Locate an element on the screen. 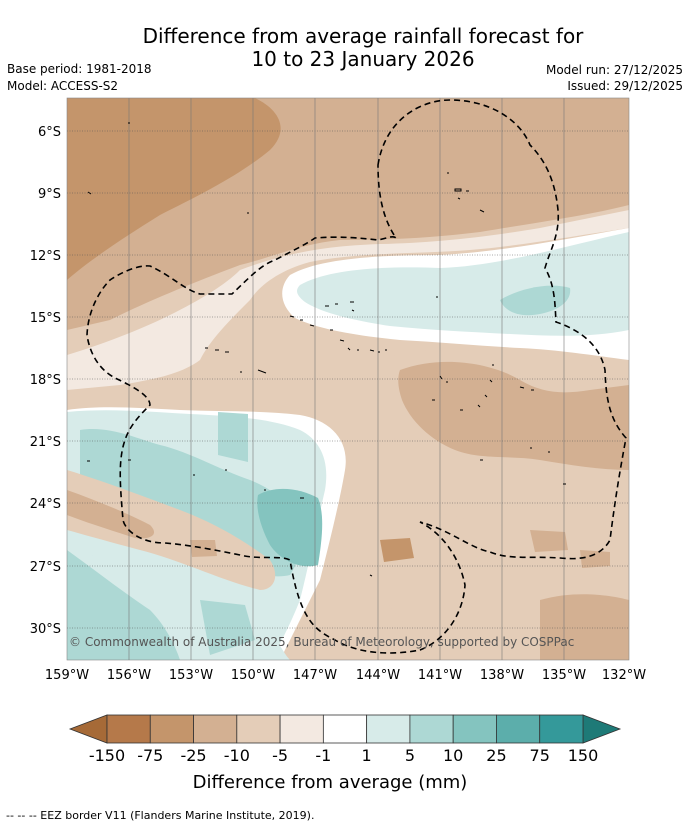 Image resolution: width=690 pixels, height=827 pixels. contour-band-wet-patch-north is located at coordinates (535, 300).